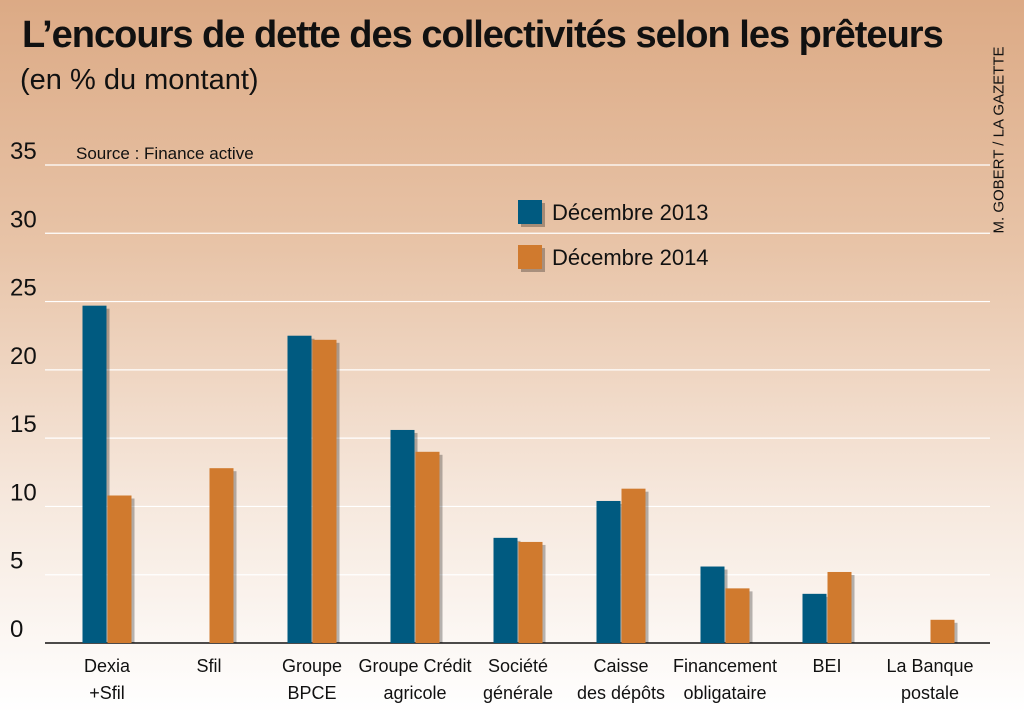 The height and width of the screenshot is (713, 1024). I want to click on x-category-label: Caisse des dépôts, so click(621, 679).